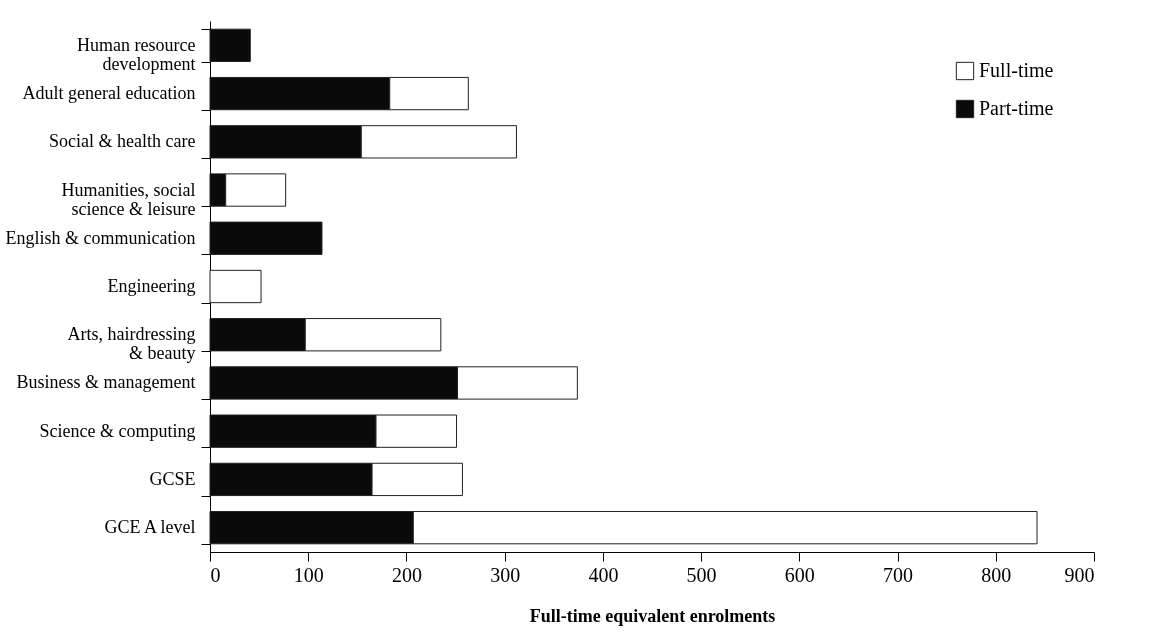 Image resolution: width=1152 pixels, height=639 pixels. Describe the element at coordinates (100, 237) in the screenshot. I see `y-tick-label: English & communication` at that location.